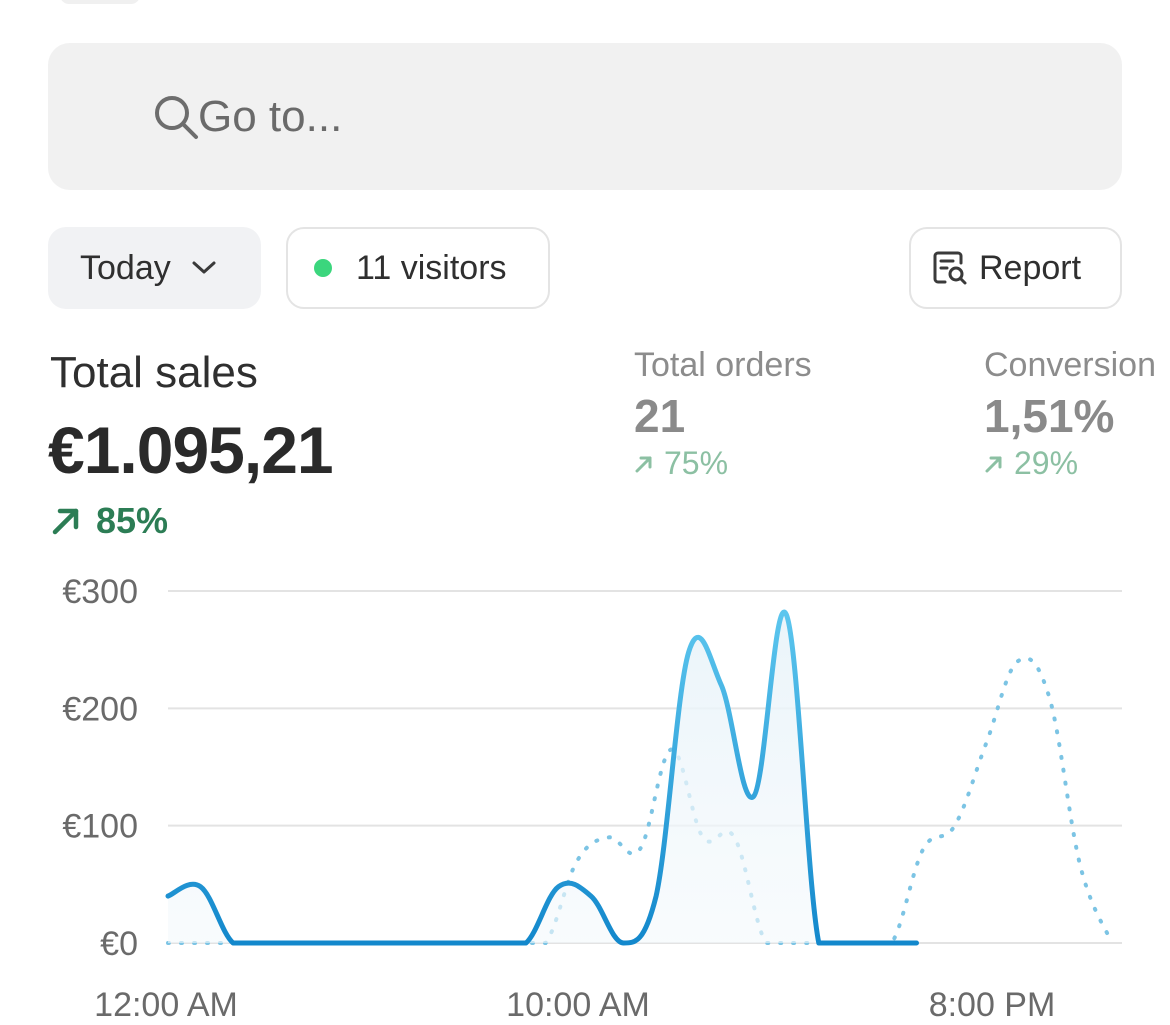  Describe the element at coordinates (100, 827) in the screenshot. I see `y-tick-label: €100` at that location.